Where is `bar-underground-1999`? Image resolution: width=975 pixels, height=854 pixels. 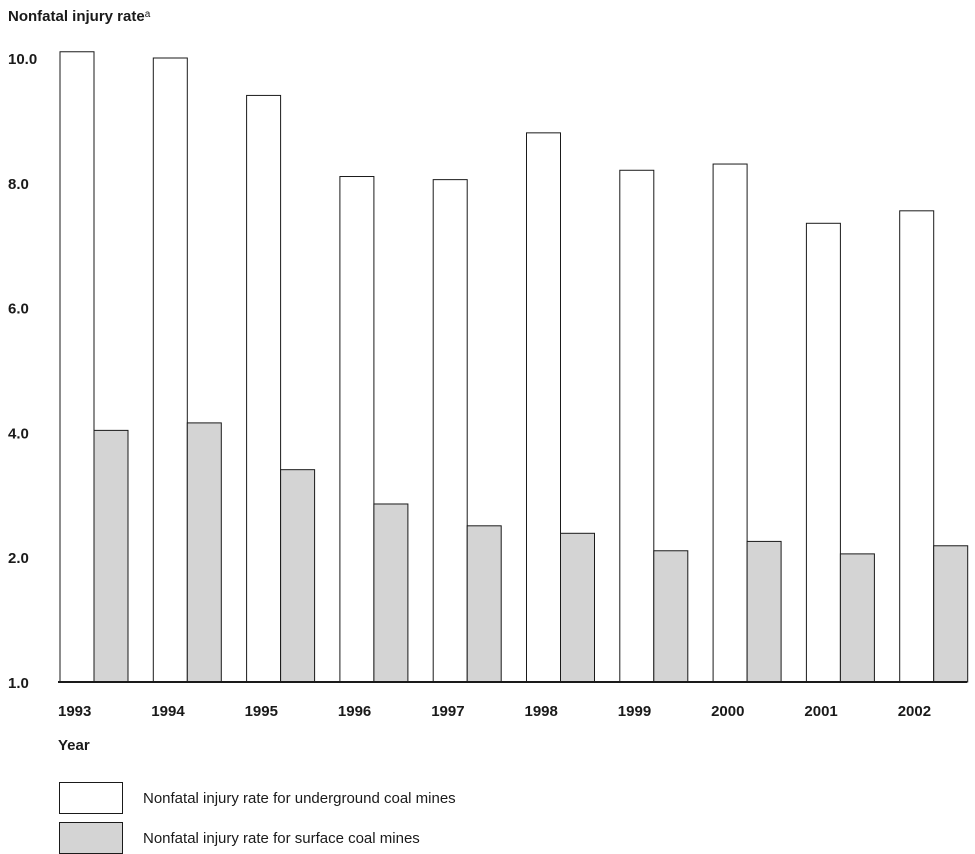 bar-underground-1999 is located at coordinates (637, 426).